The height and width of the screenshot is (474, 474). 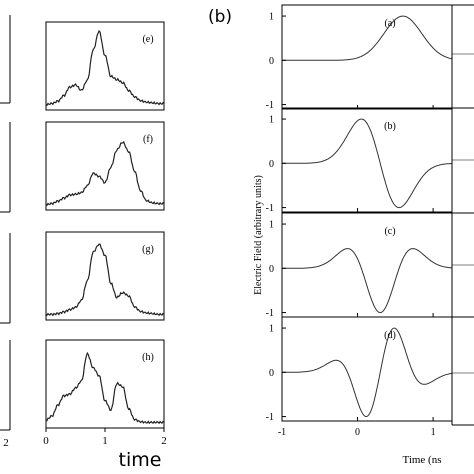 I want to click on left-x-axis-label: time, so click(x=140, y=460).